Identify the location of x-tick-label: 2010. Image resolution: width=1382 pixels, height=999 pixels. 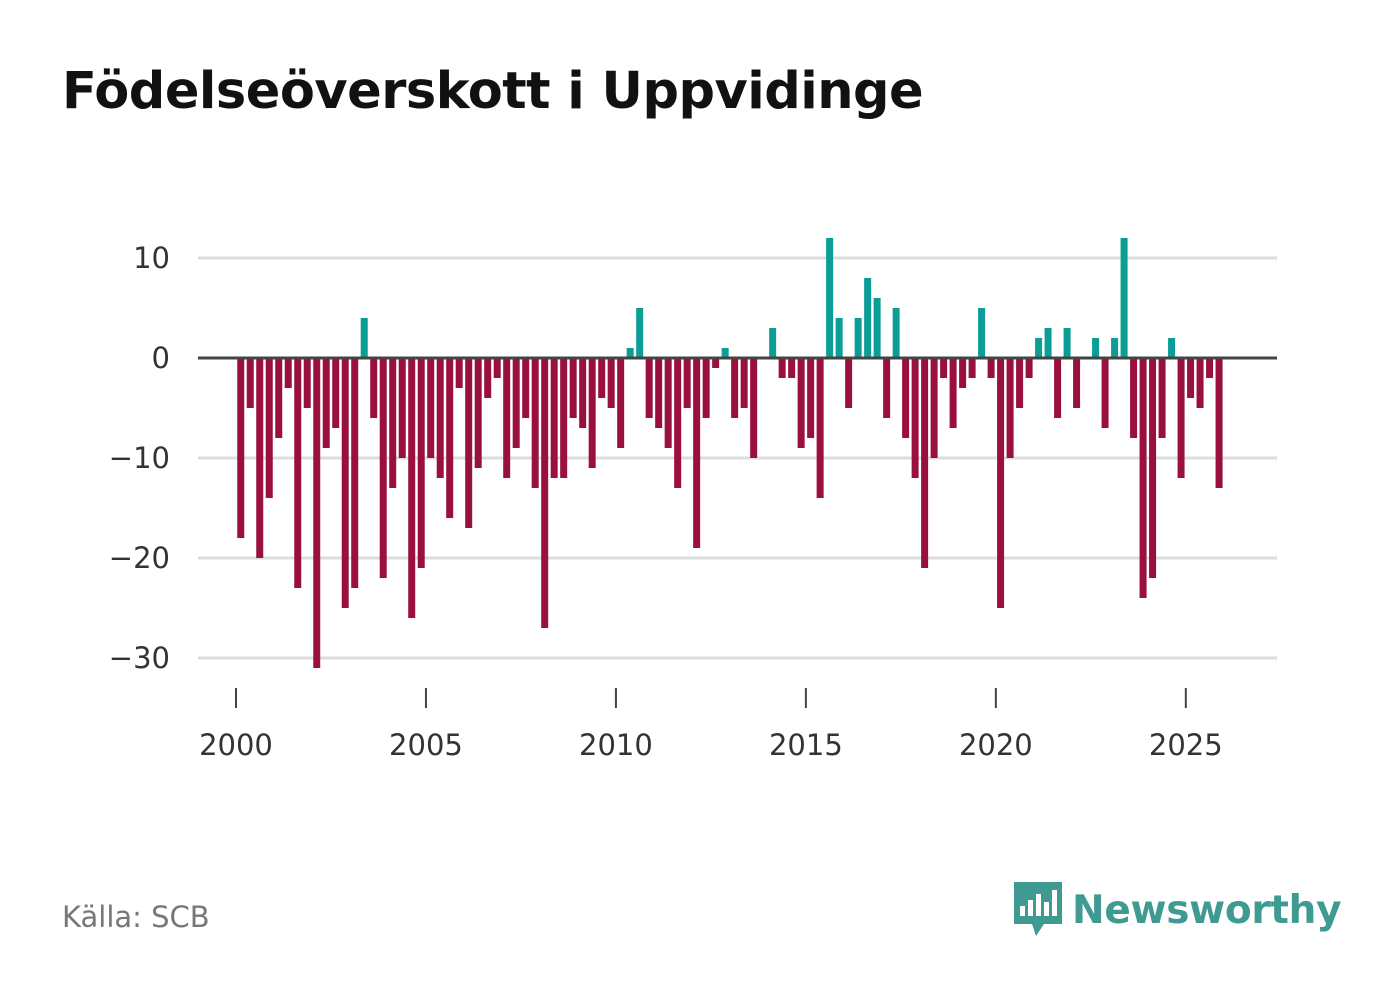
(616, 745).